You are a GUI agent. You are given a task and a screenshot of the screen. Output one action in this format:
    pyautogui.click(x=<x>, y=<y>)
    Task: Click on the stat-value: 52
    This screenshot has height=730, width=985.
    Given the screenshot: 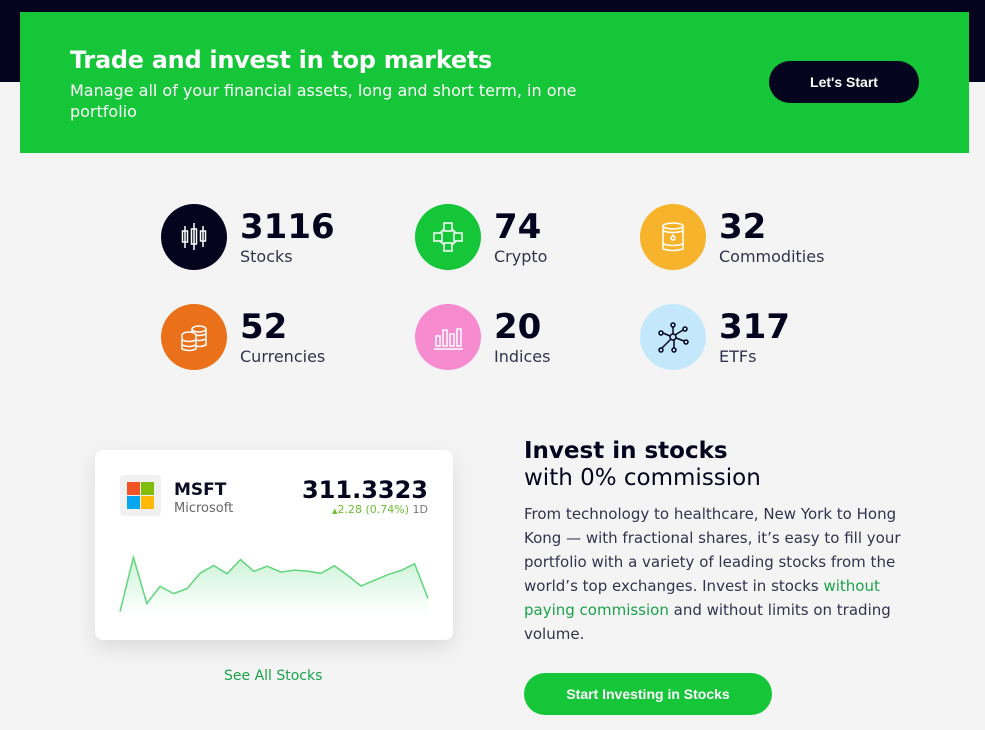 What is the action you would take?
    pyautogui.click(x=264, y=326)
    